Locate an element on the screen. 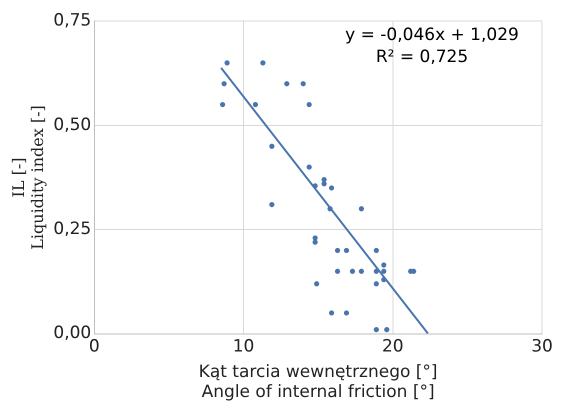 Image resolution: width=566 pixels, height=413 pixels. y-tick-label: 0,75 is located at coordinates (72, 20).